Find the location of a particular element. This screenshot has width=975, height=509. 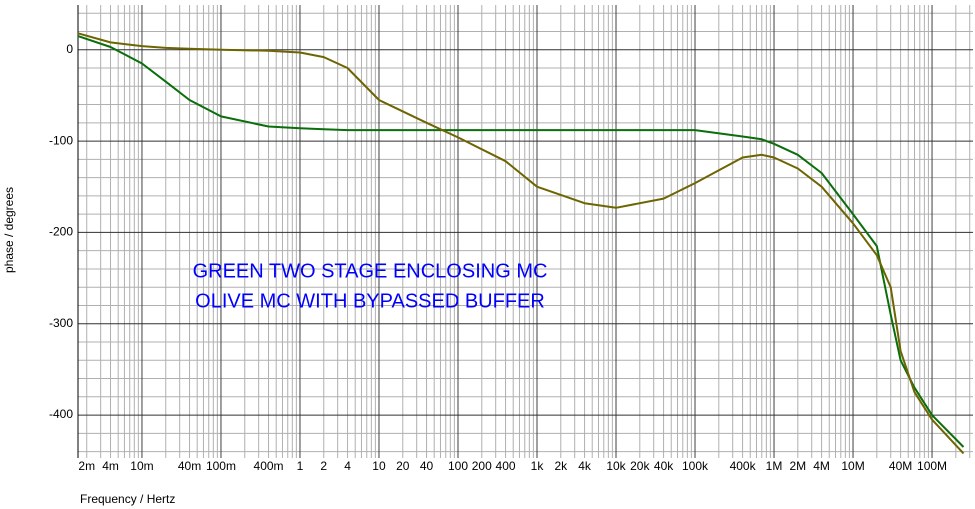

x-tick-label: 10M is located at coordinates (852, 466).